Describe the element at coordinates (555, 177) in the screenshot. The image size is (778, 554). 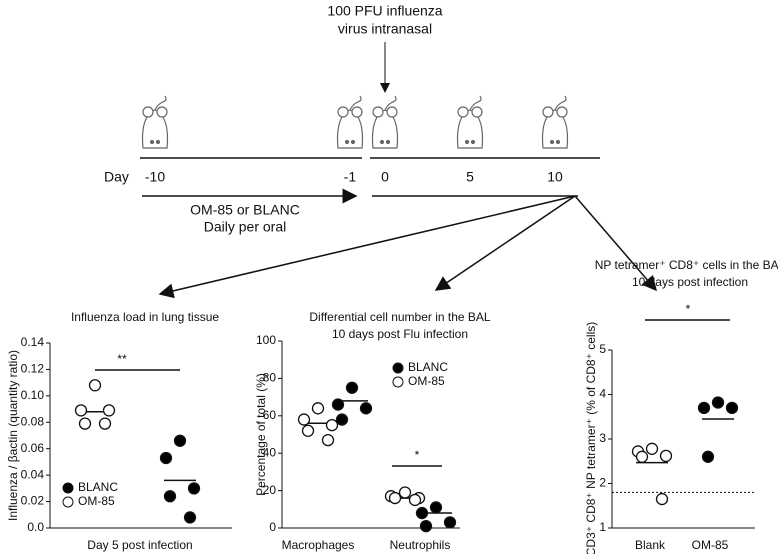
I see `day: 10` at that location.